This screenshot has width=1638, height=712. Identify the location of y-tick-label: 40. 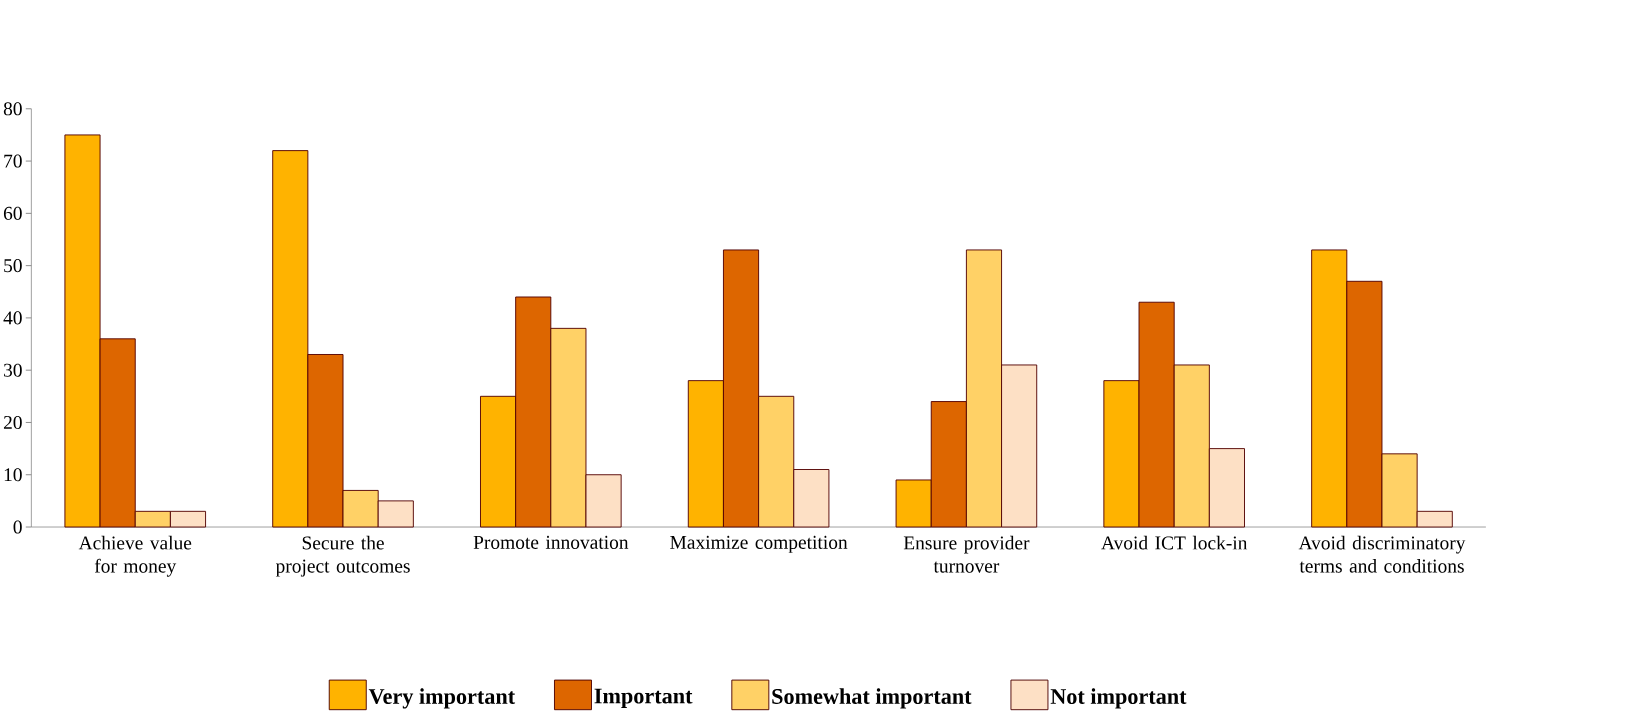
(12, 318).